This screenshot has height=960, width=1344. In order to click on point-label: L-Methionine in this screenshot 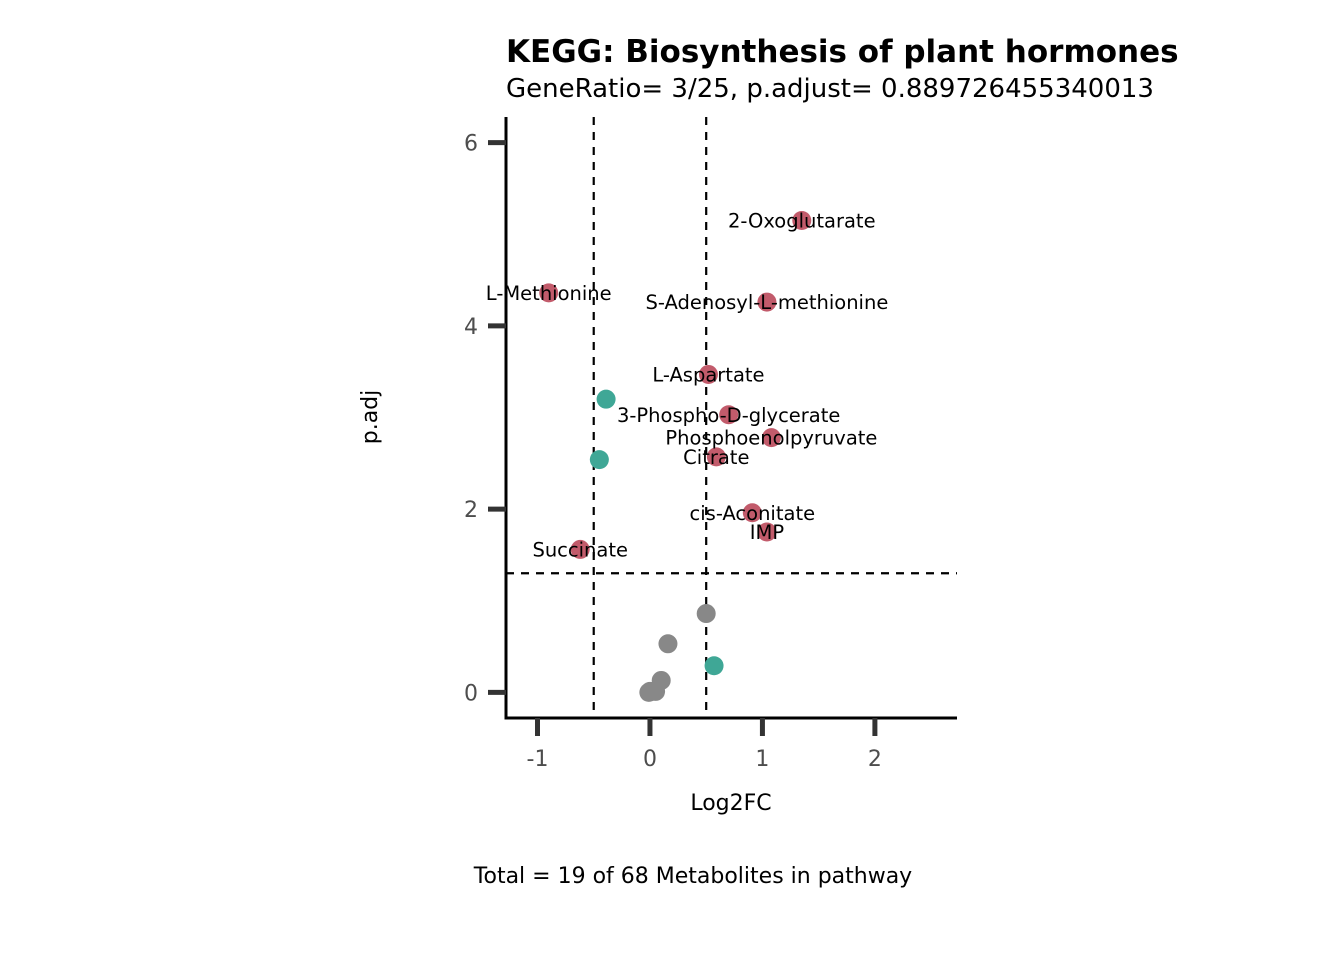, I will do `click(549, 293)`.